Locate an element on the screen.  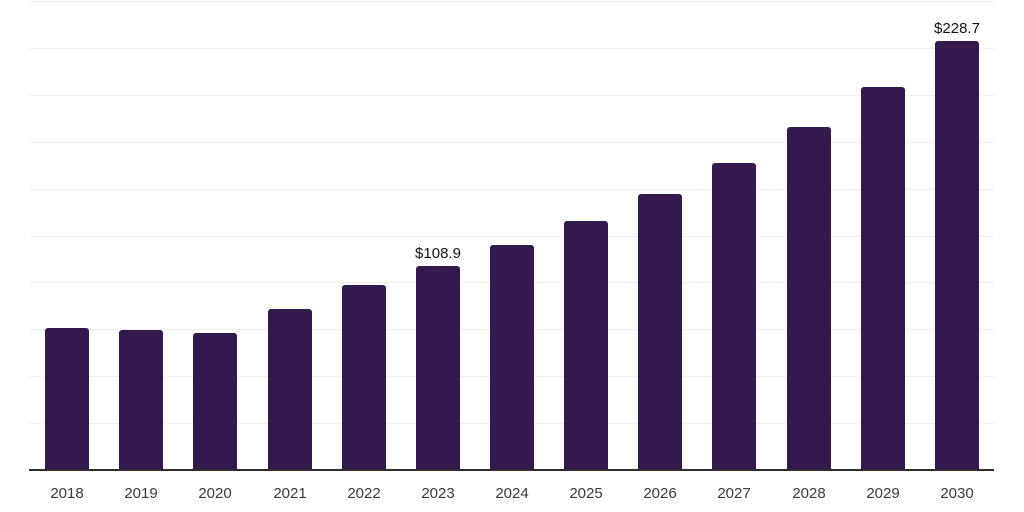
bar-value-label: $228.7 is located at coordinates (957, 28).